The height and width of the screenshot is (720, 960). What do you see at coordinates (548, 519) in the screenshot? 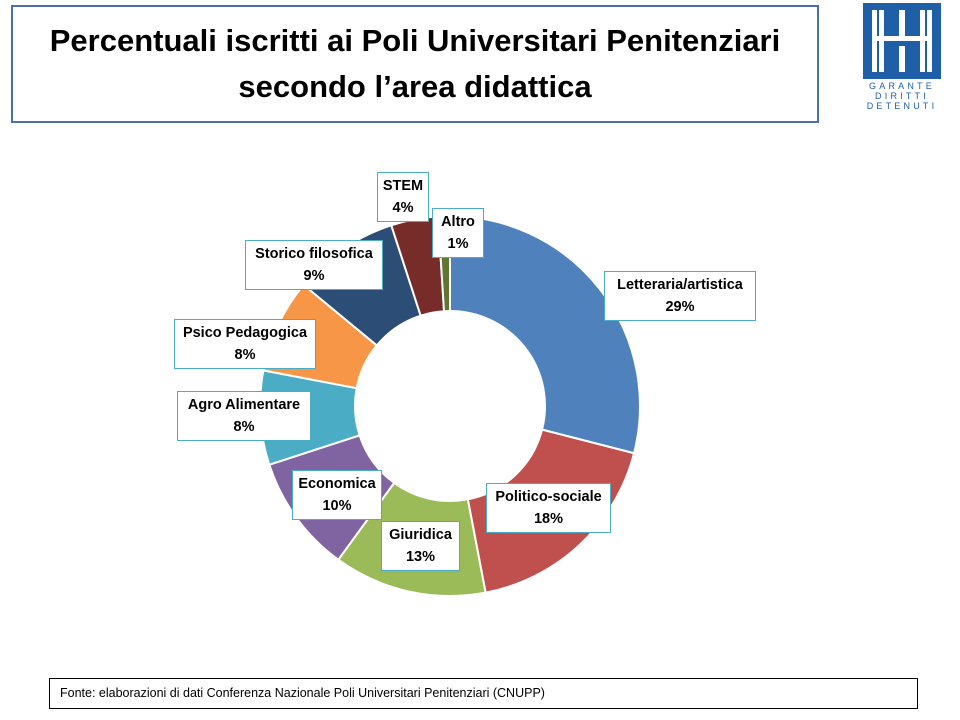
I see `data-label-value: 18%` at bounding box center [548, 519].